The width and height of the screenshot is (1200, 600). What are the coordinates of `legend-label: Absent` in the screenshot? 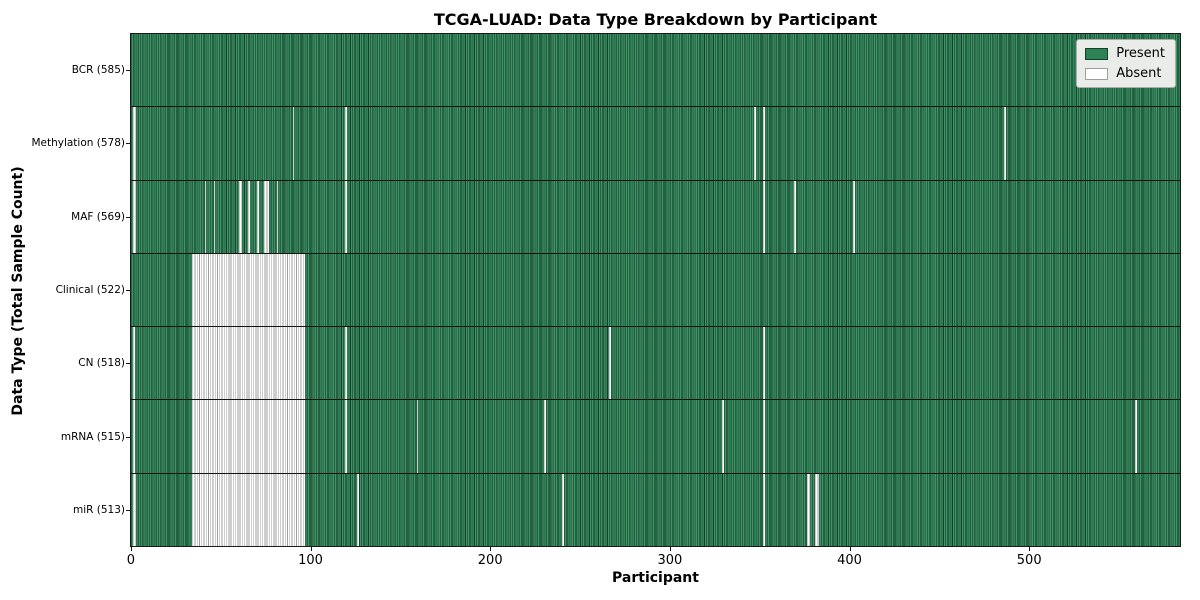 It's located at (1139, 73).